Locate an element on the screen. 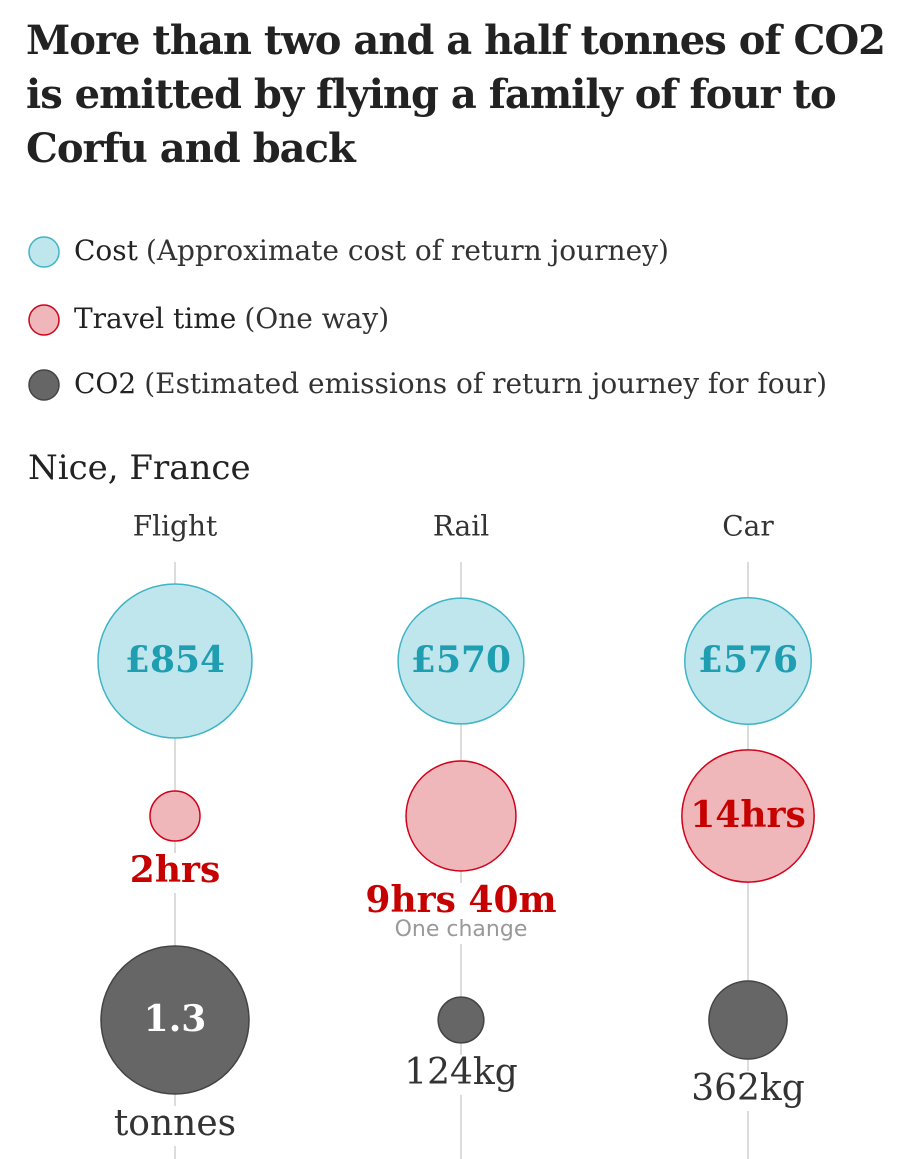  value-label: 9hrs 40m is located at coordinates (460, 900).